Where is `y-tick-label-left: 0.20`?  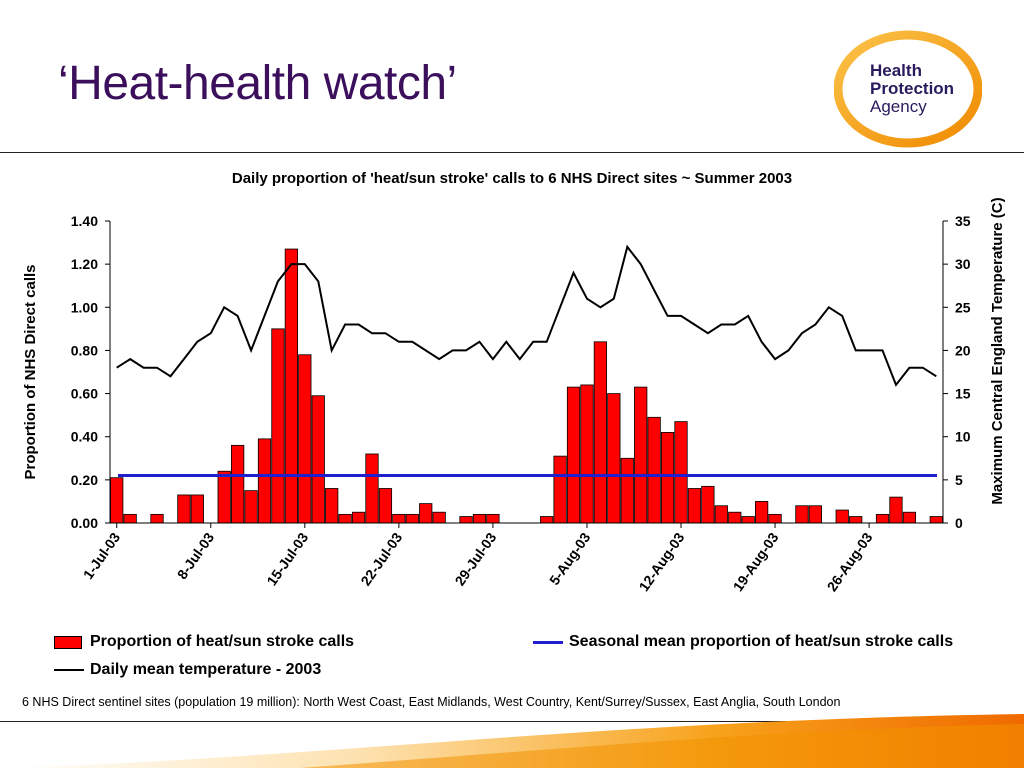 y-tick-label-left: 0.20 is located at coordinates (84, 480).